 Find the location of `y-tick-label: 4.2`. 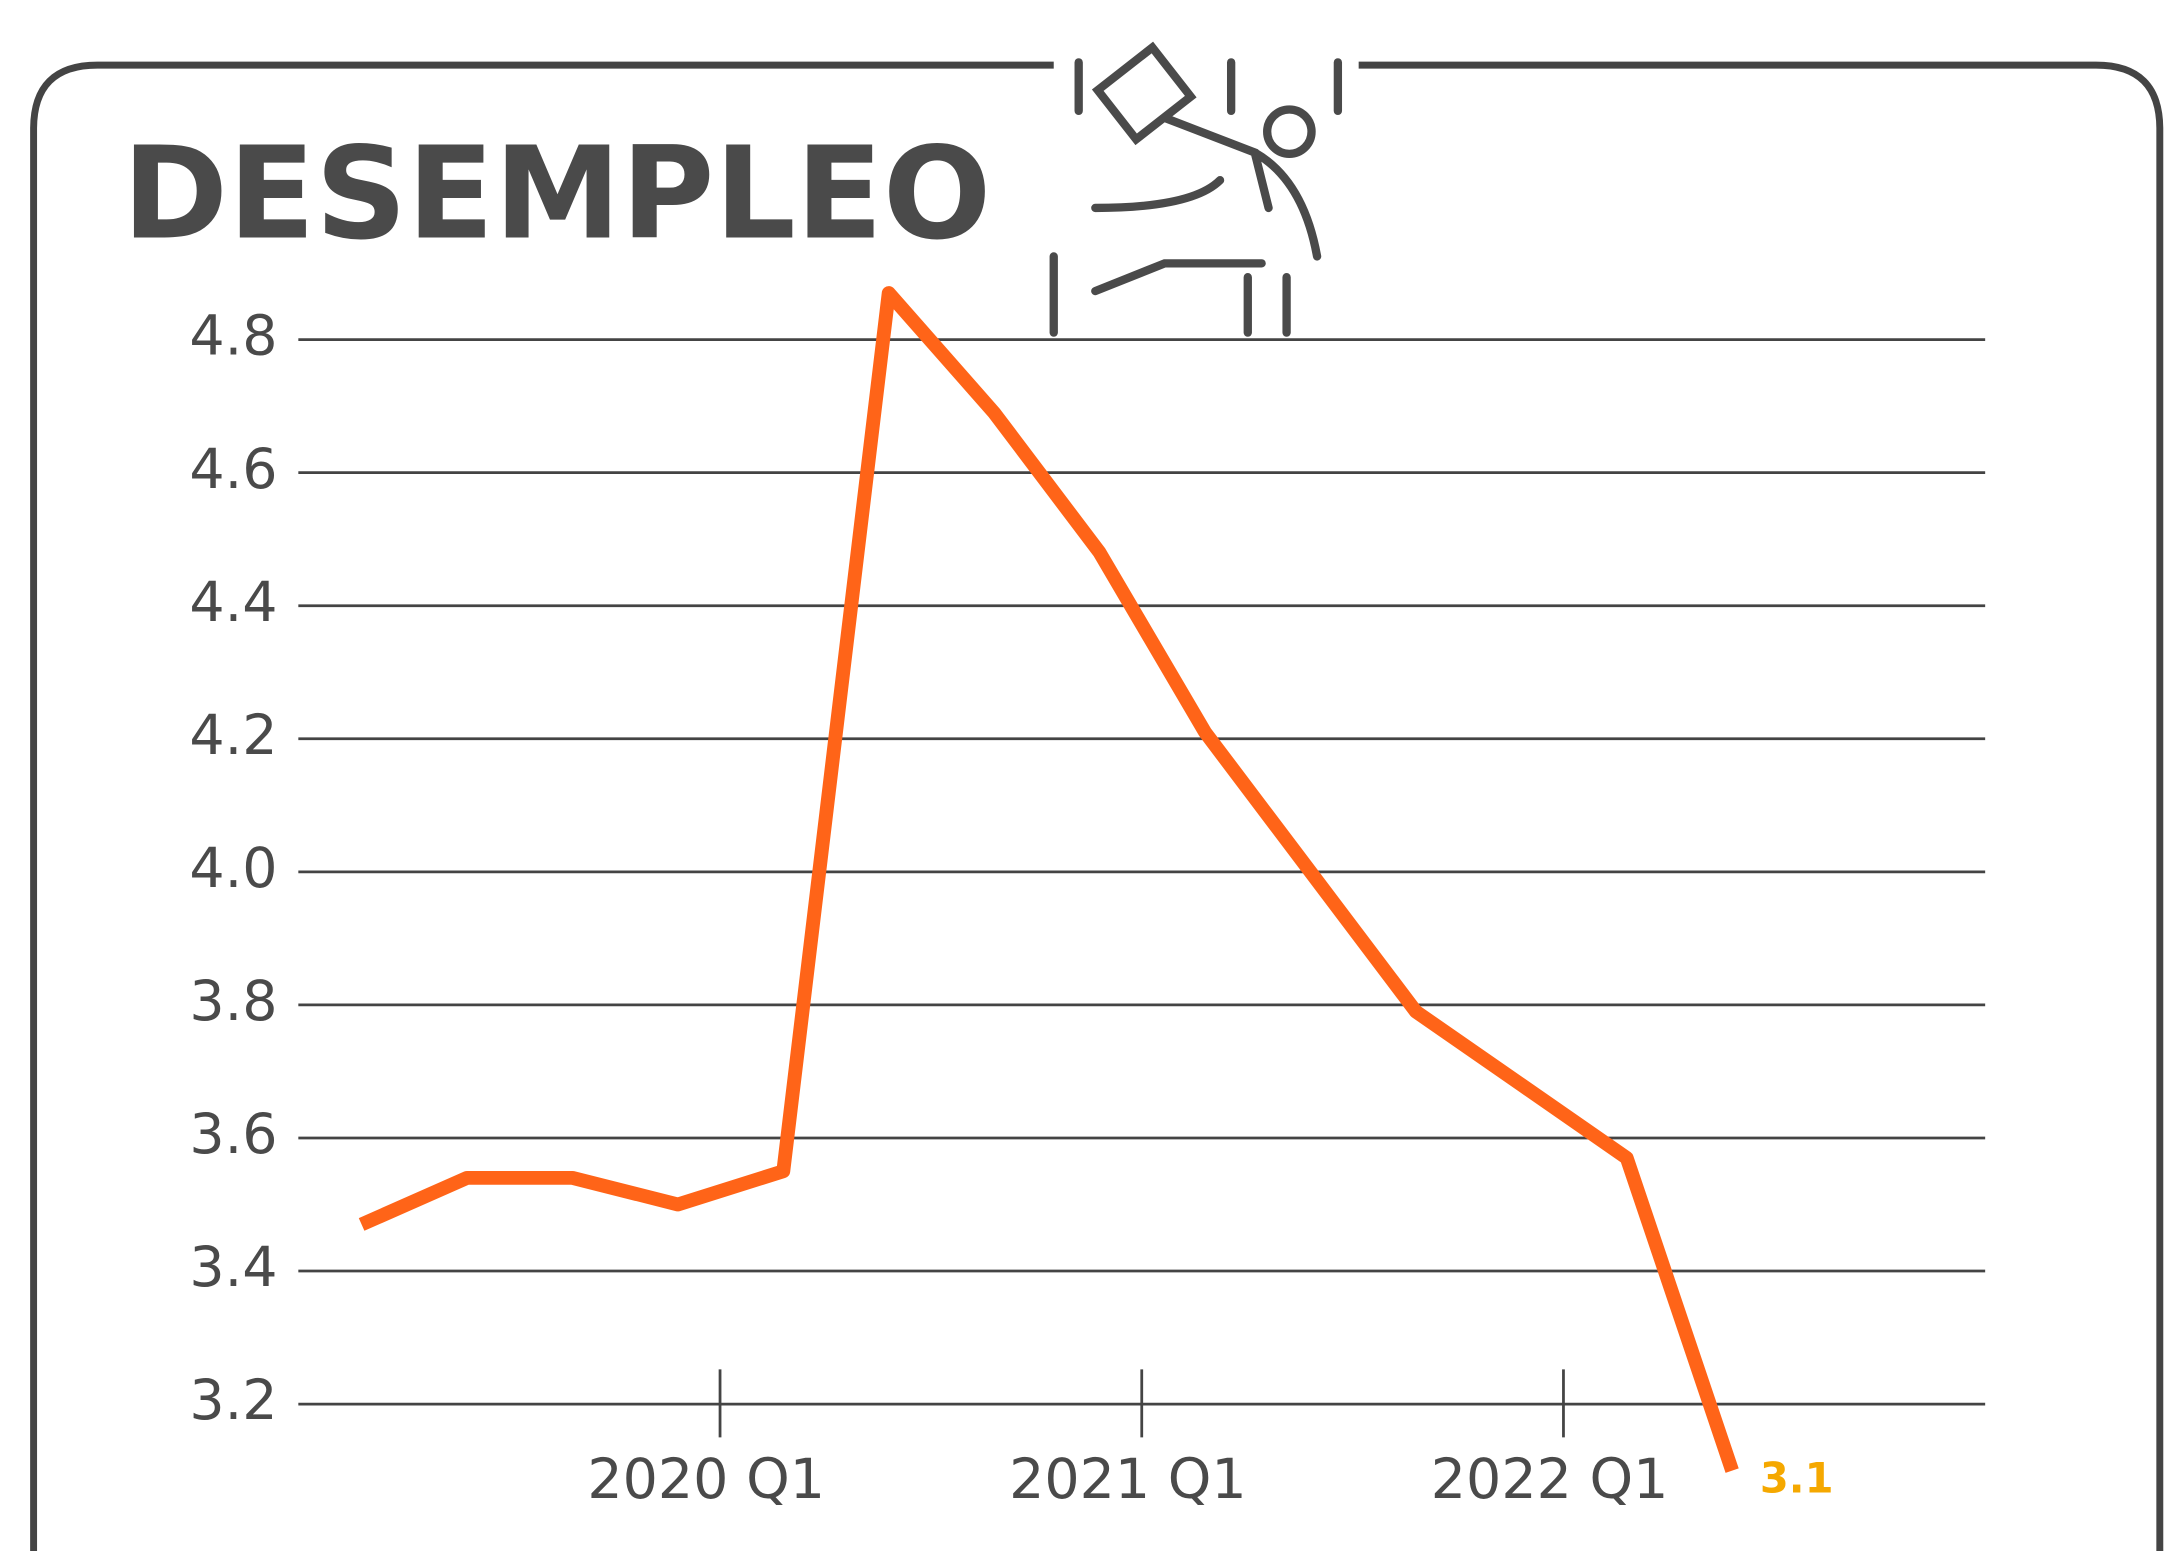

y-tick-label: 4.2 is located at coordinates (233, 736).